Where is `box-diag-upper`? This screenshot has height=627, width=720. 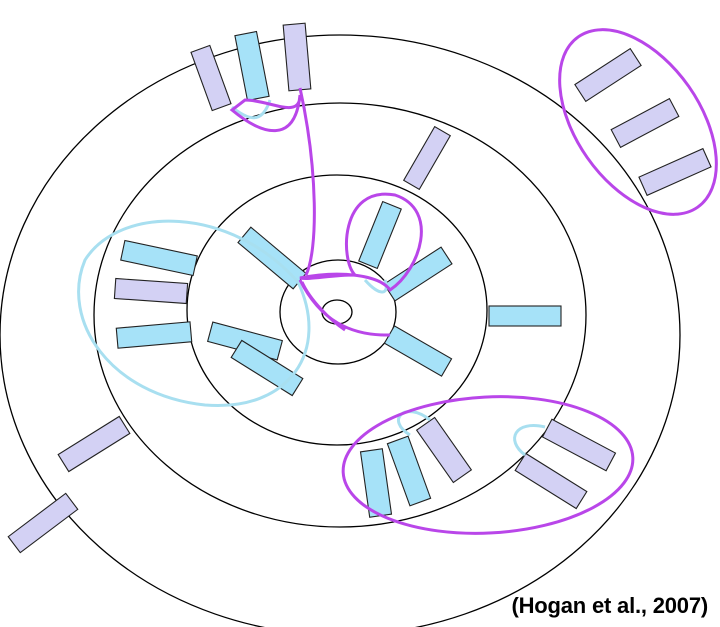 box-diag-upper is located at coordinates (427, 158).